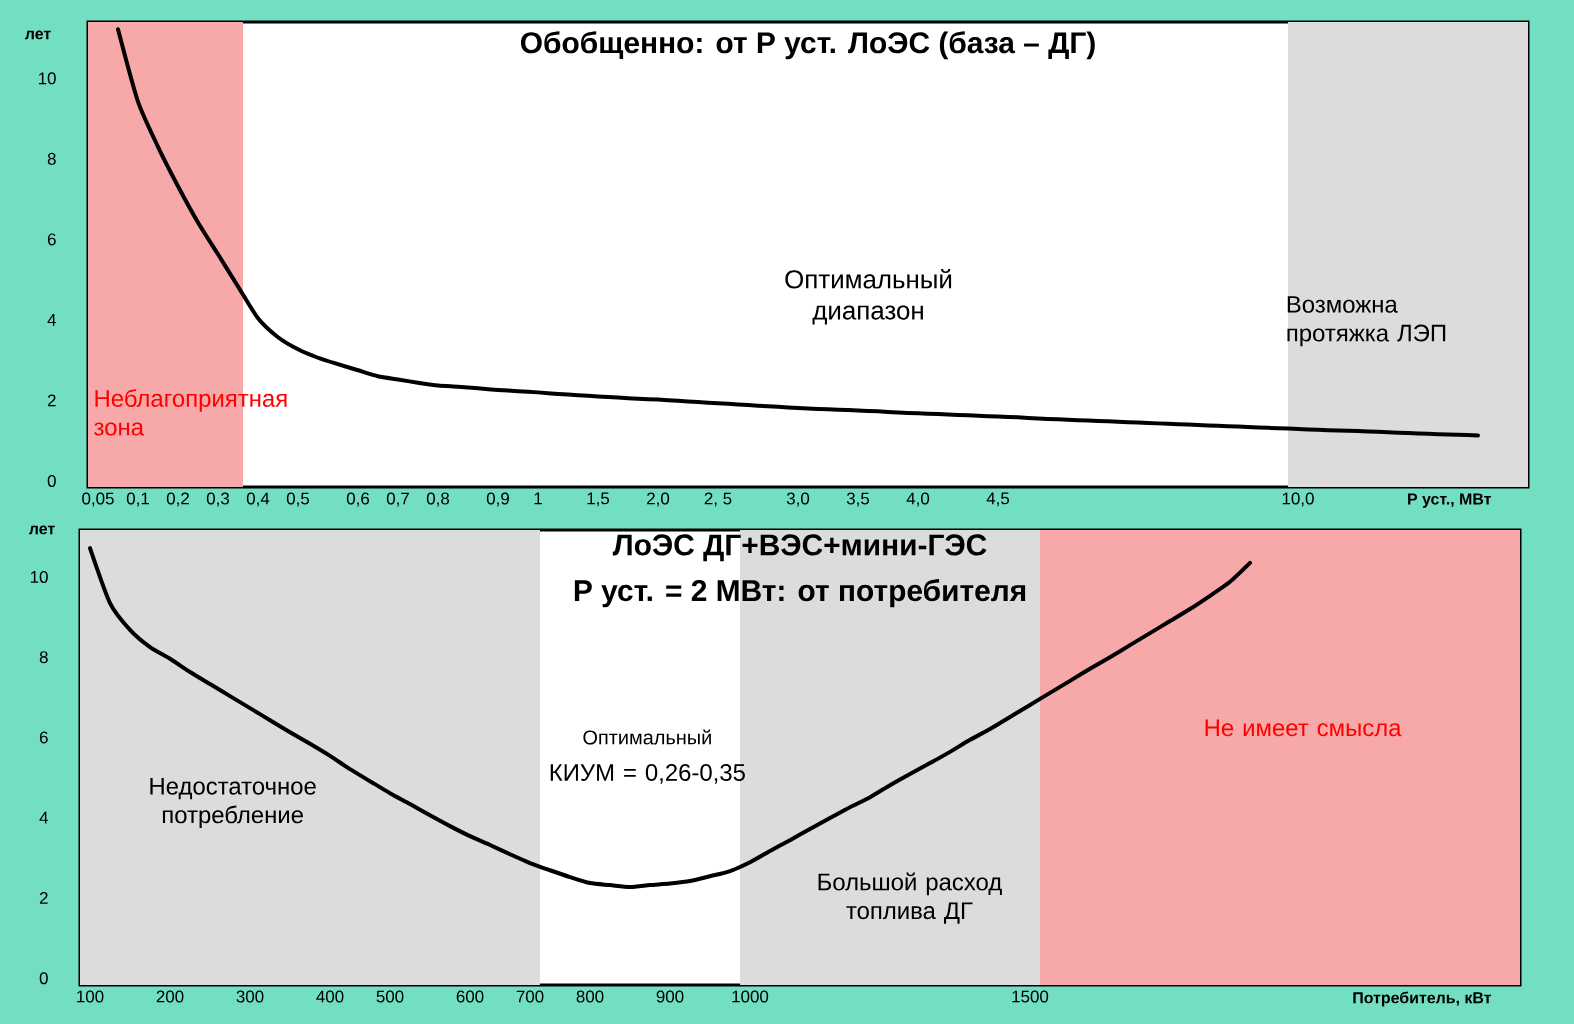 Image resolution: width=1574 pixels, height=1024 pixels. Describe the element at coordinates (218, 499) in the screenshot. I see `x-tick-label: 0,3` at that location.